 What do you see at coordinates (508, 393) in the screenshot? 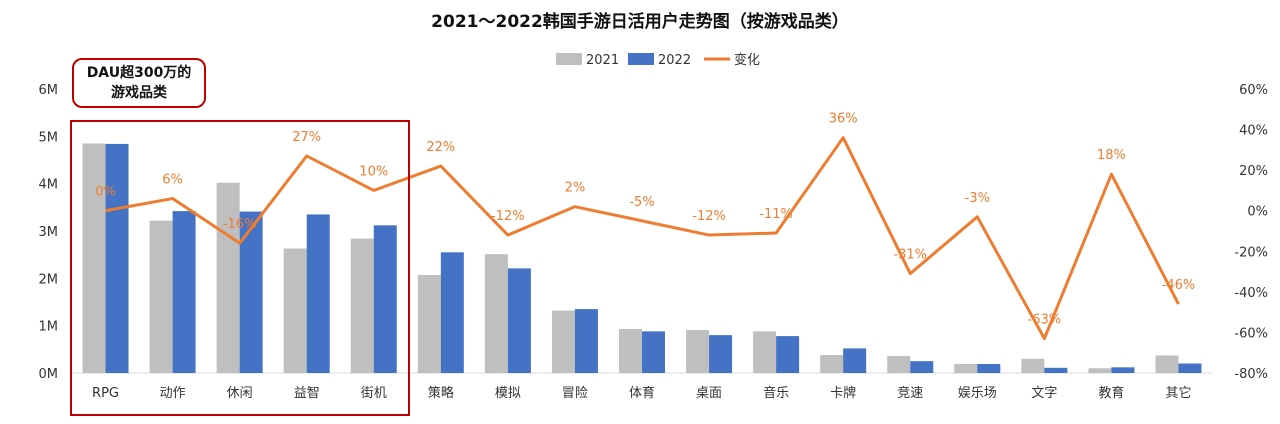
I see `x-tick-label: 模拟` at bounding box center [508, 393].